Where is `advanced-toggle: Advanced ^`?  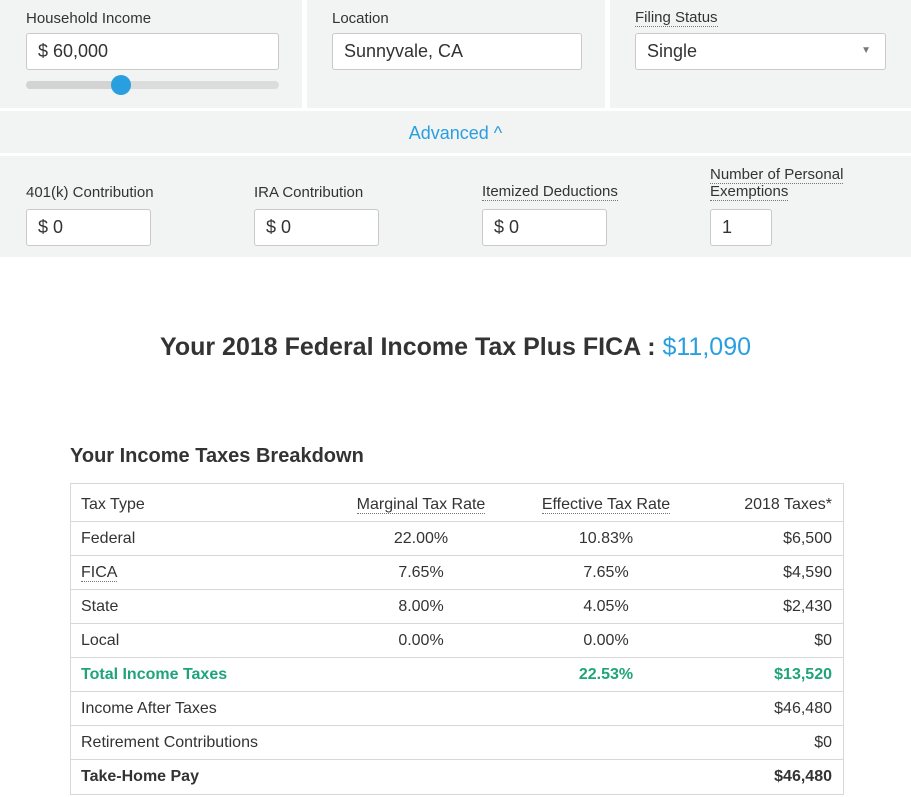 advanced-toggle: Advanced ^ is located at coordinates (455, 133).